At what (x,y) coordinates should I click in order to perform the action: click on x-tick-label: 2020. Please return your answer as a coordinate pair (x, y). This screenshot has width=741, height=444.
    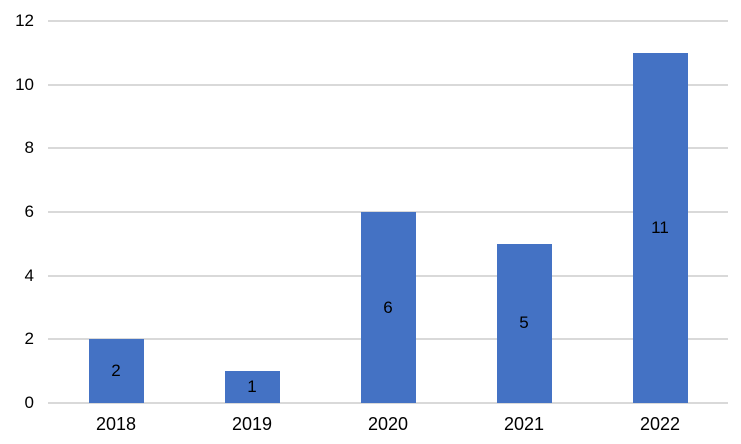
    Looking at the image, I should click on (388, 424).